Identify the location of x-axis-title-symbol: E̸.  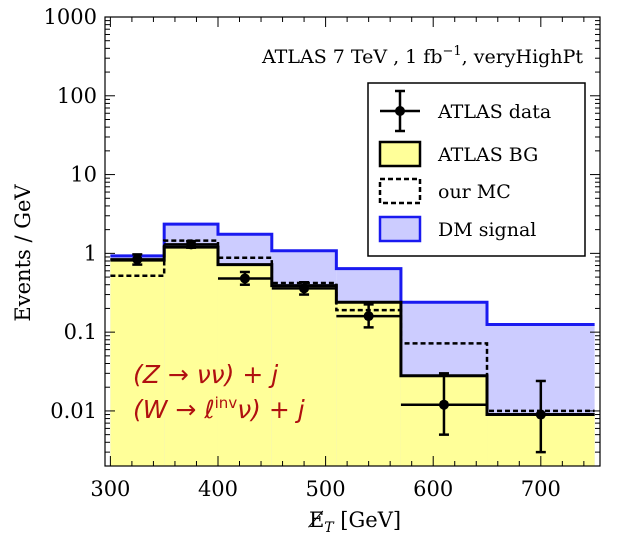
(315, 520).